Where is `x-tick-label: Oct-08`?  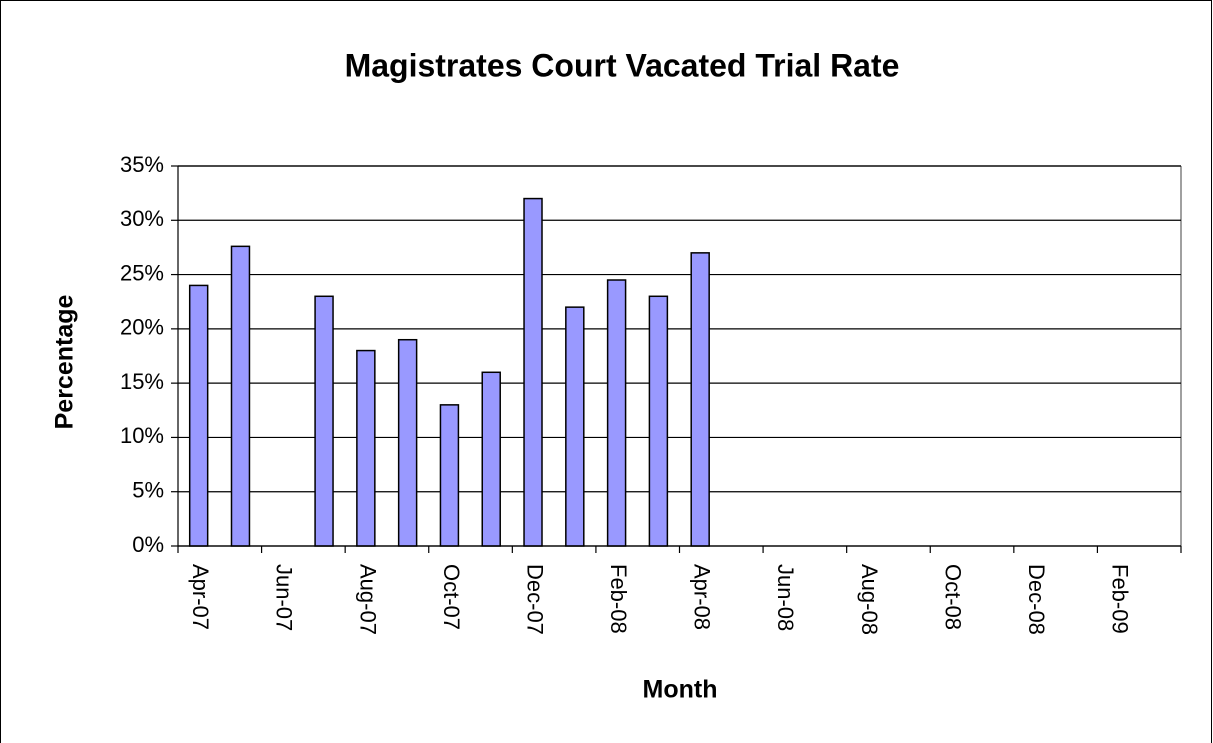
x-tick-label: Oct-08 is located at coordinates (952, 597).